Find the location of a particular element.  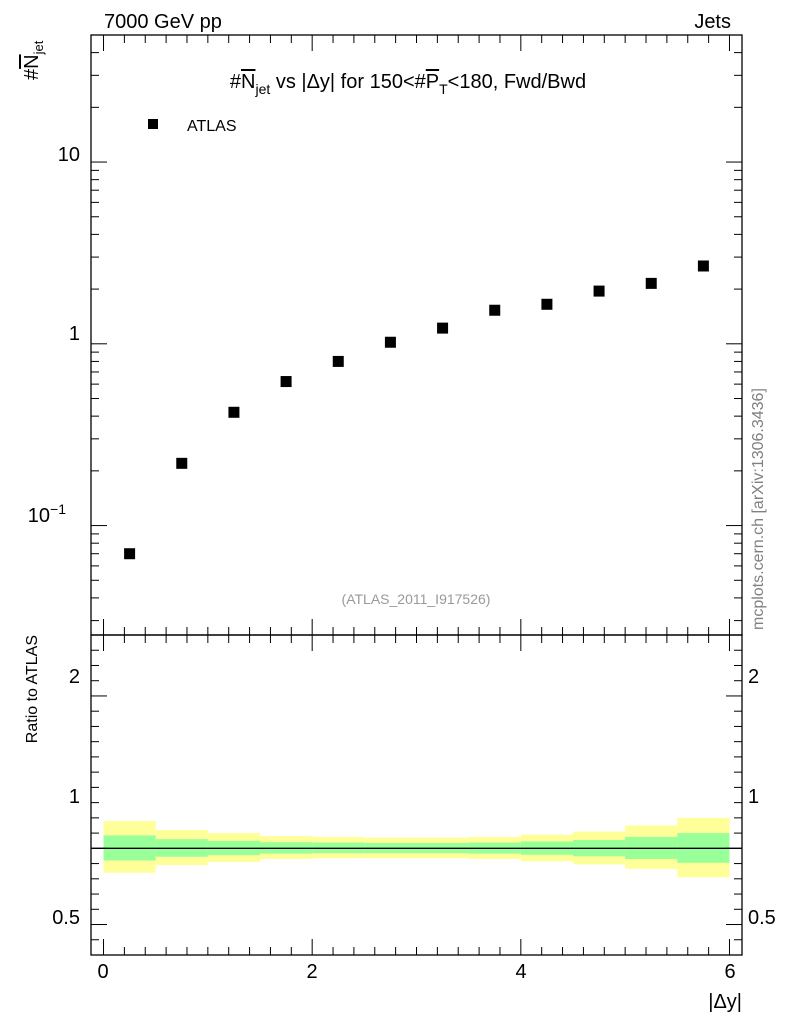

y-tick-label-10: 10 is located at coordinates (69, 155).